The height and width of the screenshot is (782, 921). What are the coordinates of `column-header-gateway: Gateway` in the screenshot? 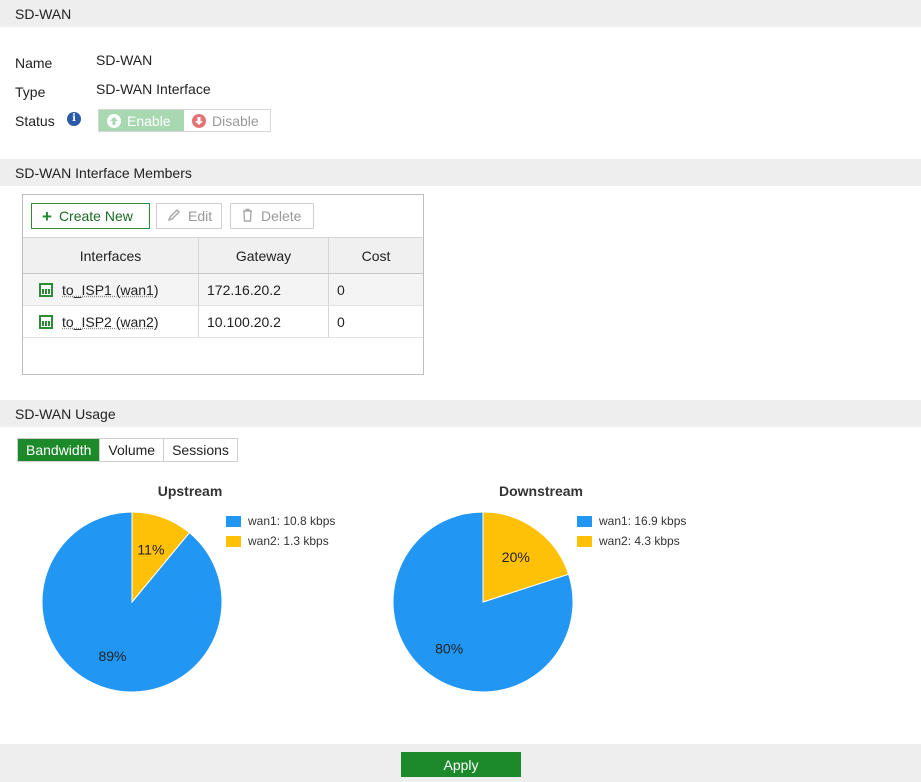 It's located at (263, 255).